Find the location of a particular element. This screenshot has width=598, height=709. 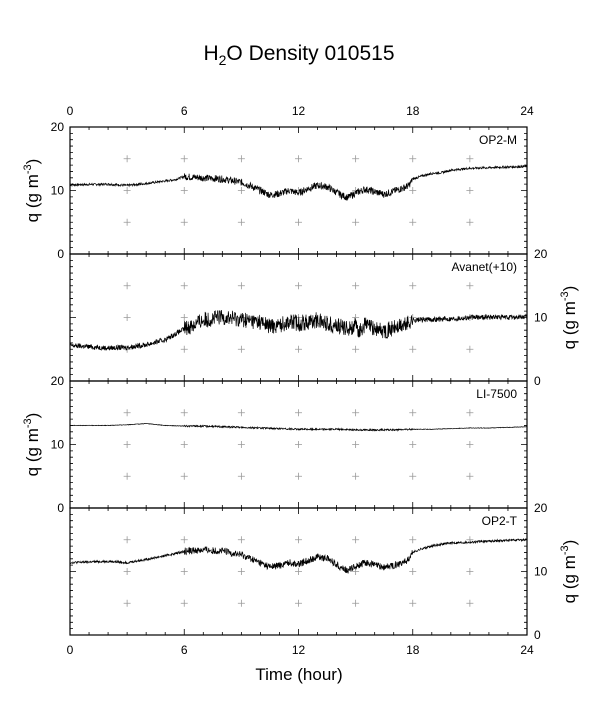

panel-label: OP2-M is located at coordinates (498, 140).